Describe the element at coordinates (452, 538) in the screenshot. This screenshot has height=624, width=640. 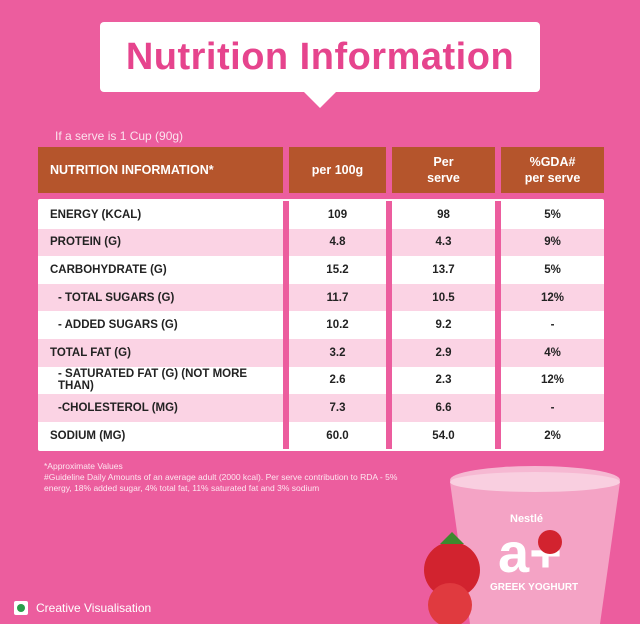
I see `strawberry-leaf` at that location.